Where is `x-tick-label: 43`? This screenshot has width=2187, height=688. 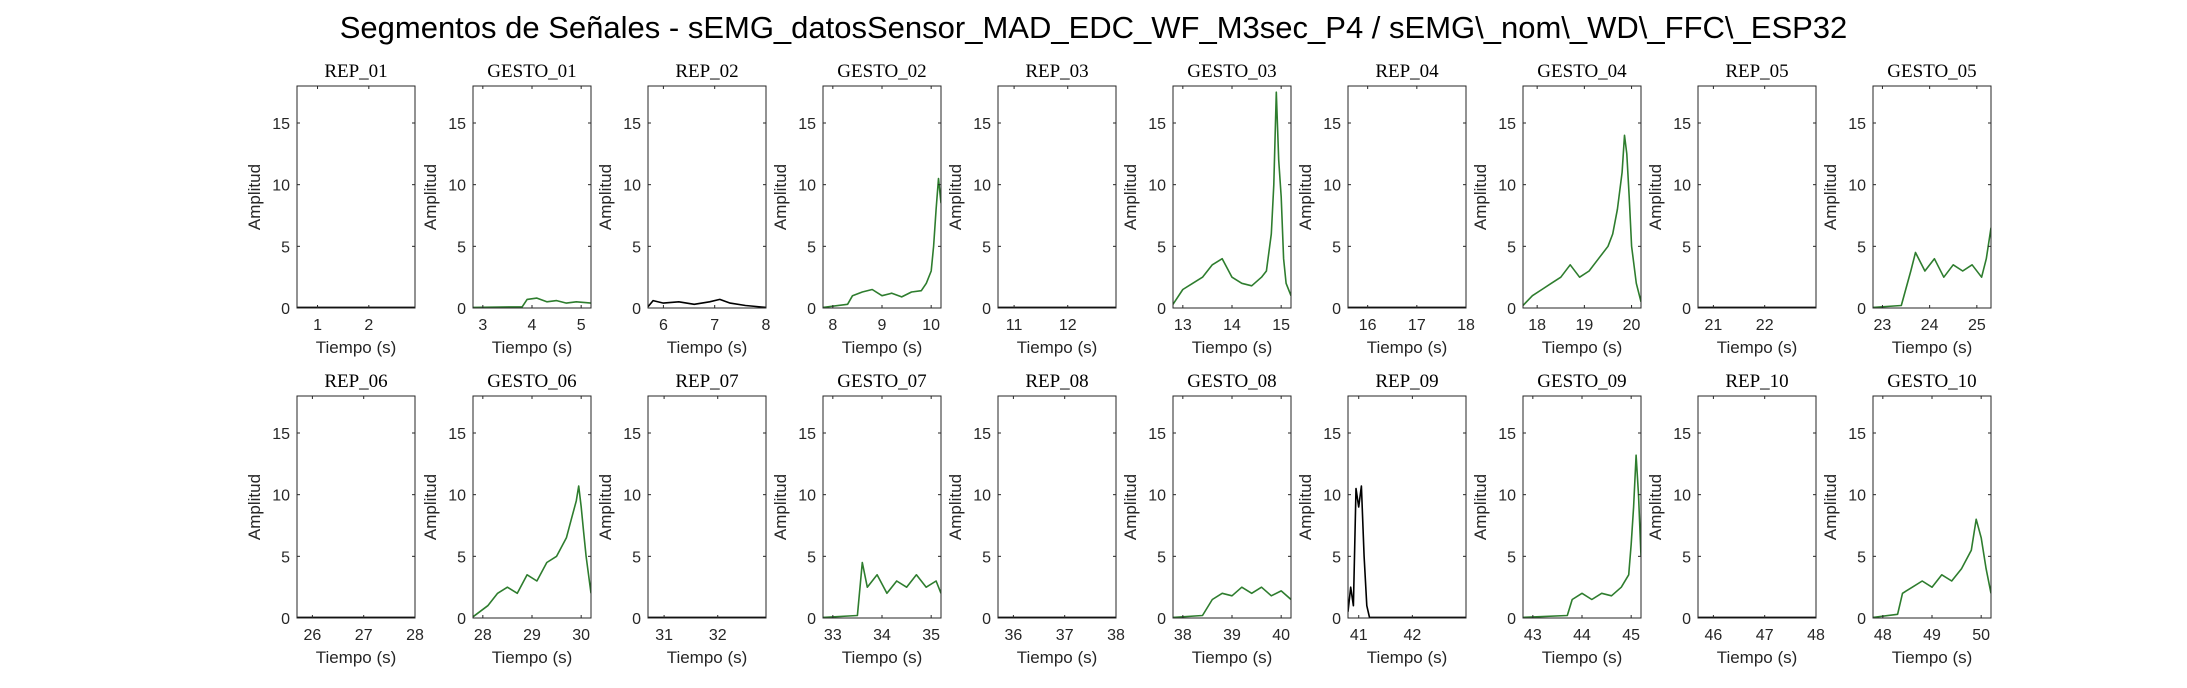
x-tick-label: 43 is located at coordinates (1533, 635).